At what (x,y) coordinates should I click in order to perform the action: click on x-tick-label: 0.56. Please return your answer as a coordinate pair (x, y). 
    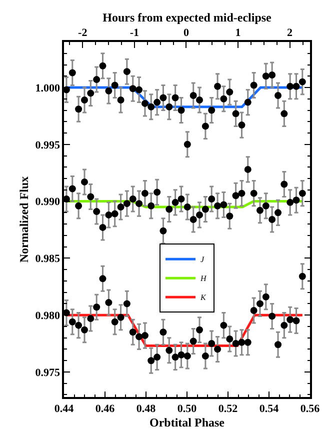
    Looking at the image, I should click on (310, 408).